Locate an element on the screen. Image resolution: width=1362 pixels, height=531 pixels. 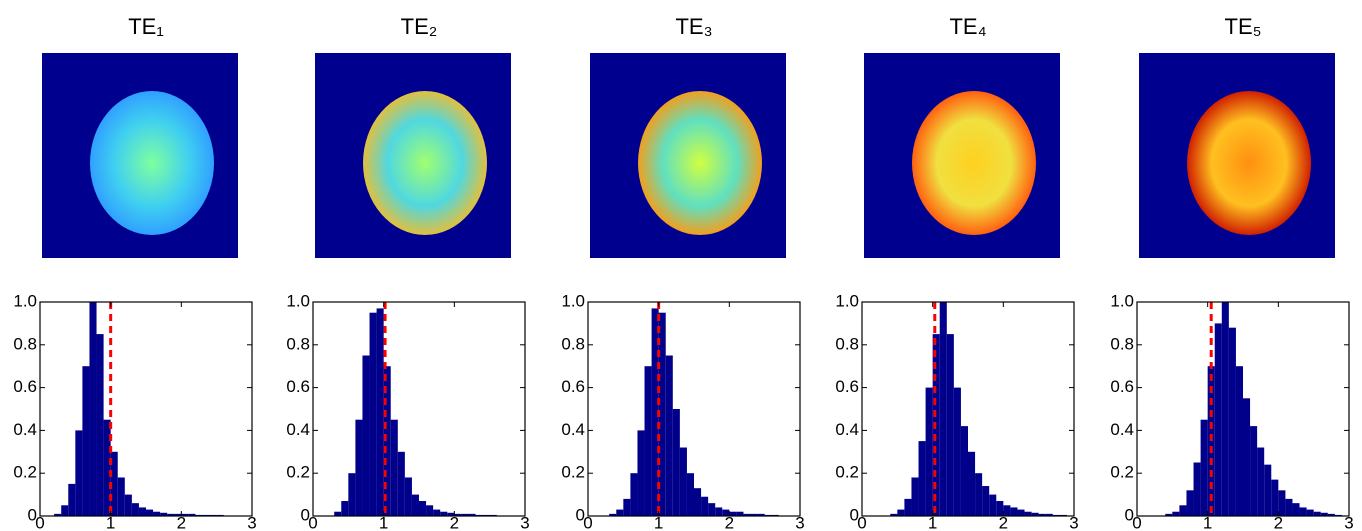
x-tick-label: 2 is located at coordinates (181, 522).